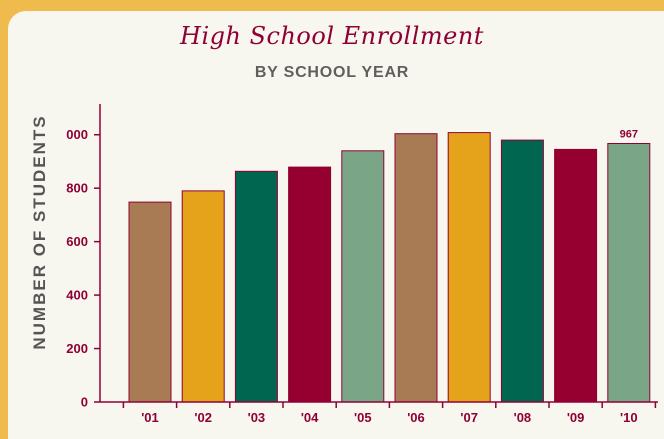  Describe the element at coordinates (332, 72) in the screenshot. I see `chart-subtitle: BY SCHOOL YEAR` at that location.